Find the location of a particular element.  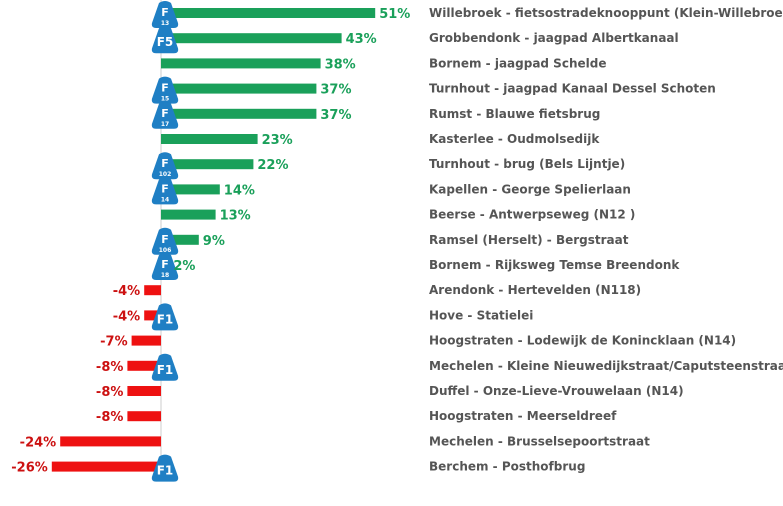

category-label-9: Beerse - Antwerpseweg (N12 ) is located at coordinates (532, 215).